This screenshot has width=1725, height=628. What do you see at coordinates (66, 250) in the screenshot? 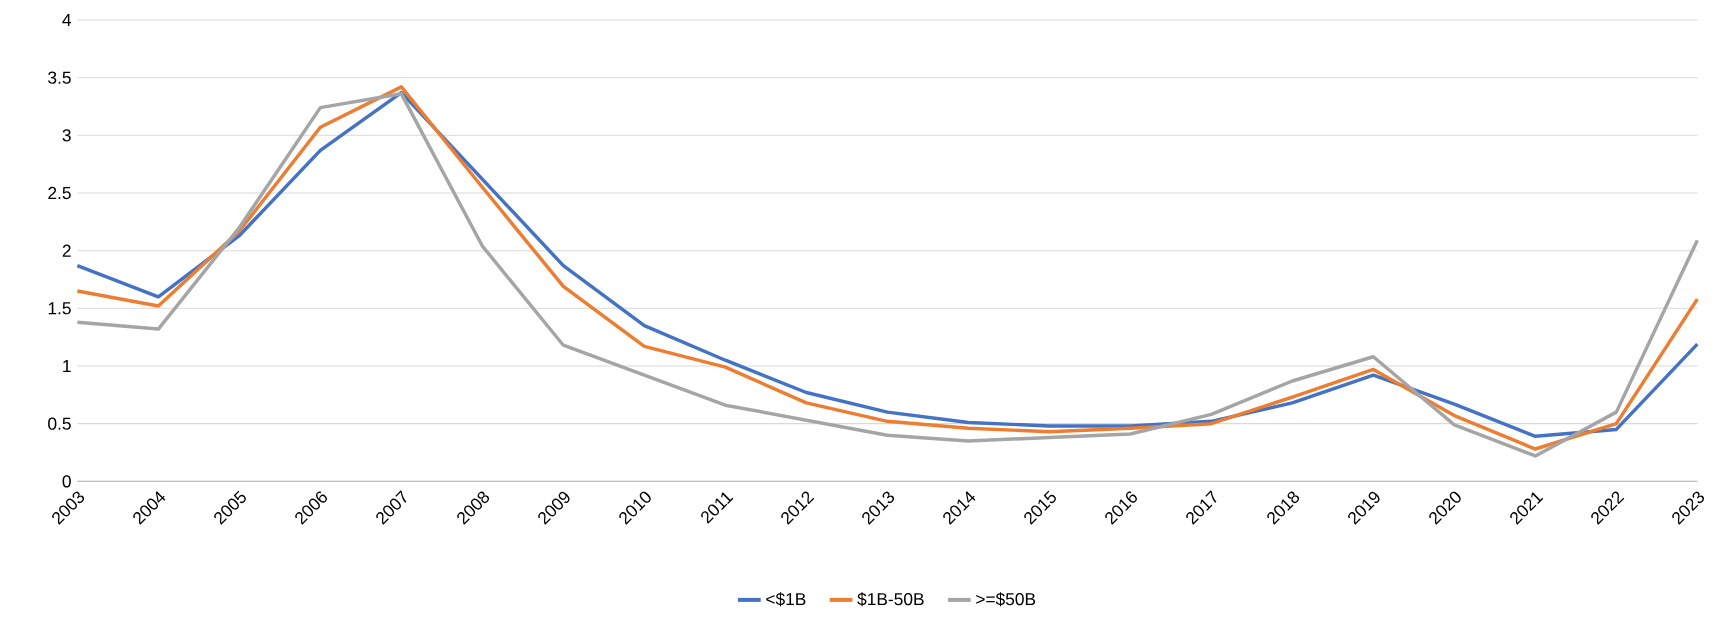
I see `y-tick-label: 2` at bounding box center [66, 250].